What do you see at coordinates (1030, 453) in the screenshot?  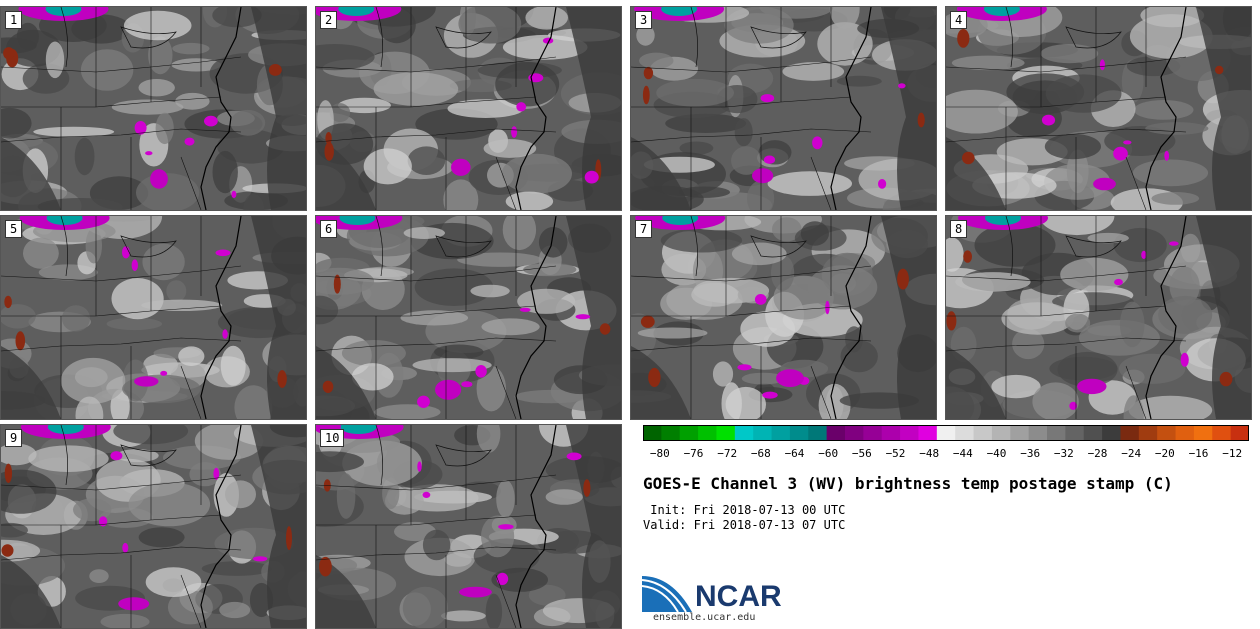 I see `colorbar-tick-label: −36` at bounding box center [1030, 453].